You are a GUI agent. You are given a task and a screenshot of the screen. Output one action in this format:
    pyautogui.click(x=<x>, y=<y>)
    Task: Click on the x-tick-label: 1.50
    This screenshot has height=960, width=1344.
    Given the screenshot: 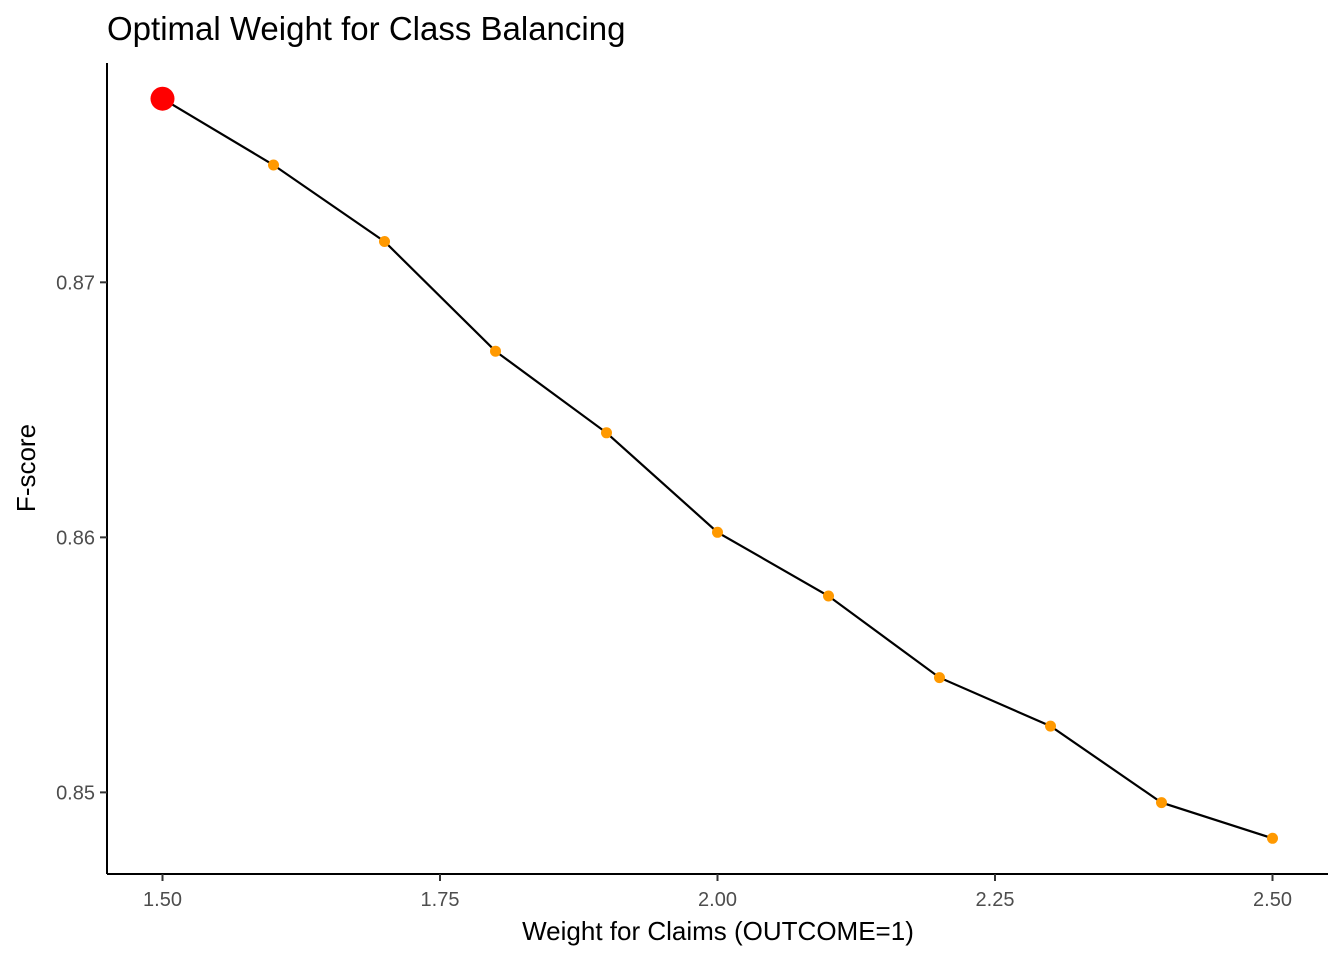 What is the action you would take?
    pyautogui.click(x=162, y=900)
    